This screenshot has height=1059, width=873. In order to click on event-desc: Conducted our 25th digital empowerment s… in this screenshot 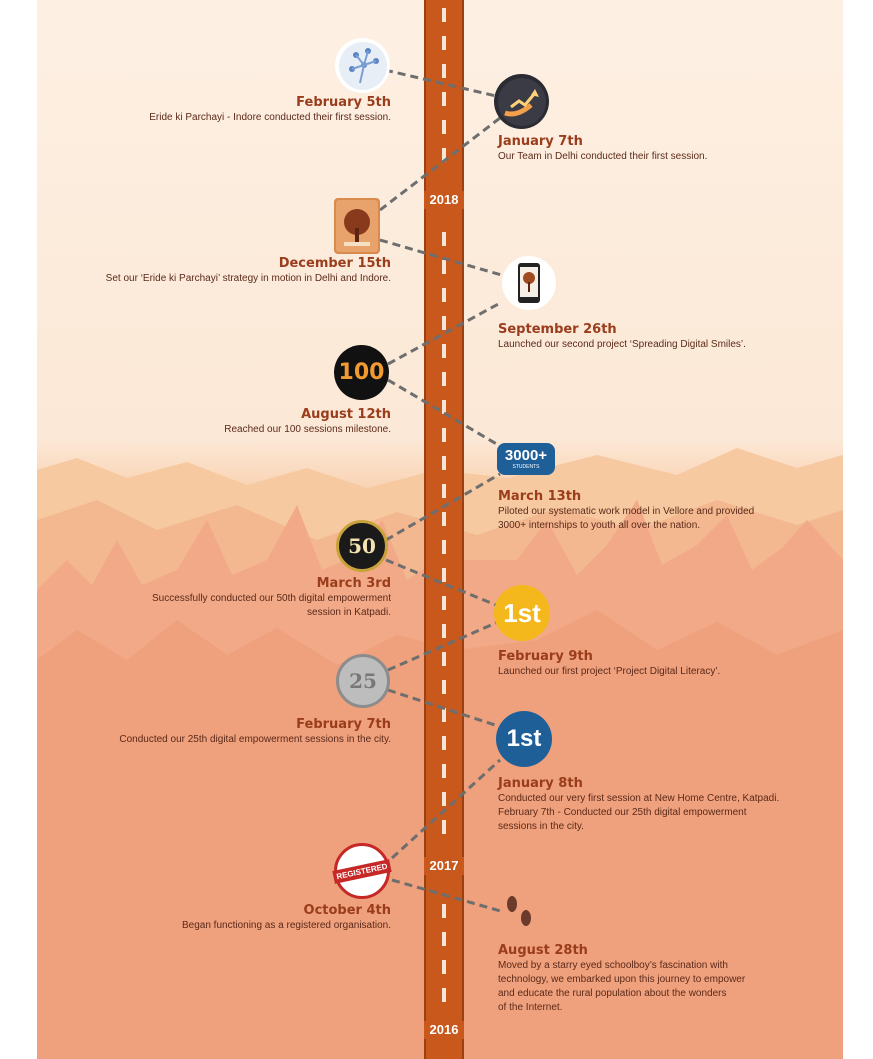, I will do `click(255, 739)`.